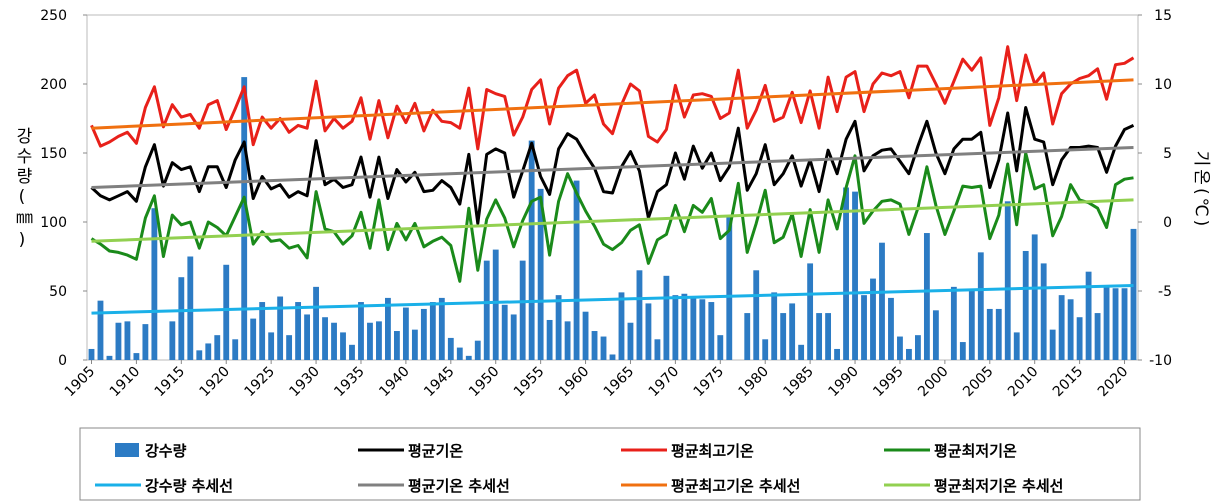 Image resolution: width=1216 pixels, height=502 pixels. What do you see at coordinates (978, 382) in the screenshot?
I see `x-tick-label: 2005` at bounding box center [978, 382].